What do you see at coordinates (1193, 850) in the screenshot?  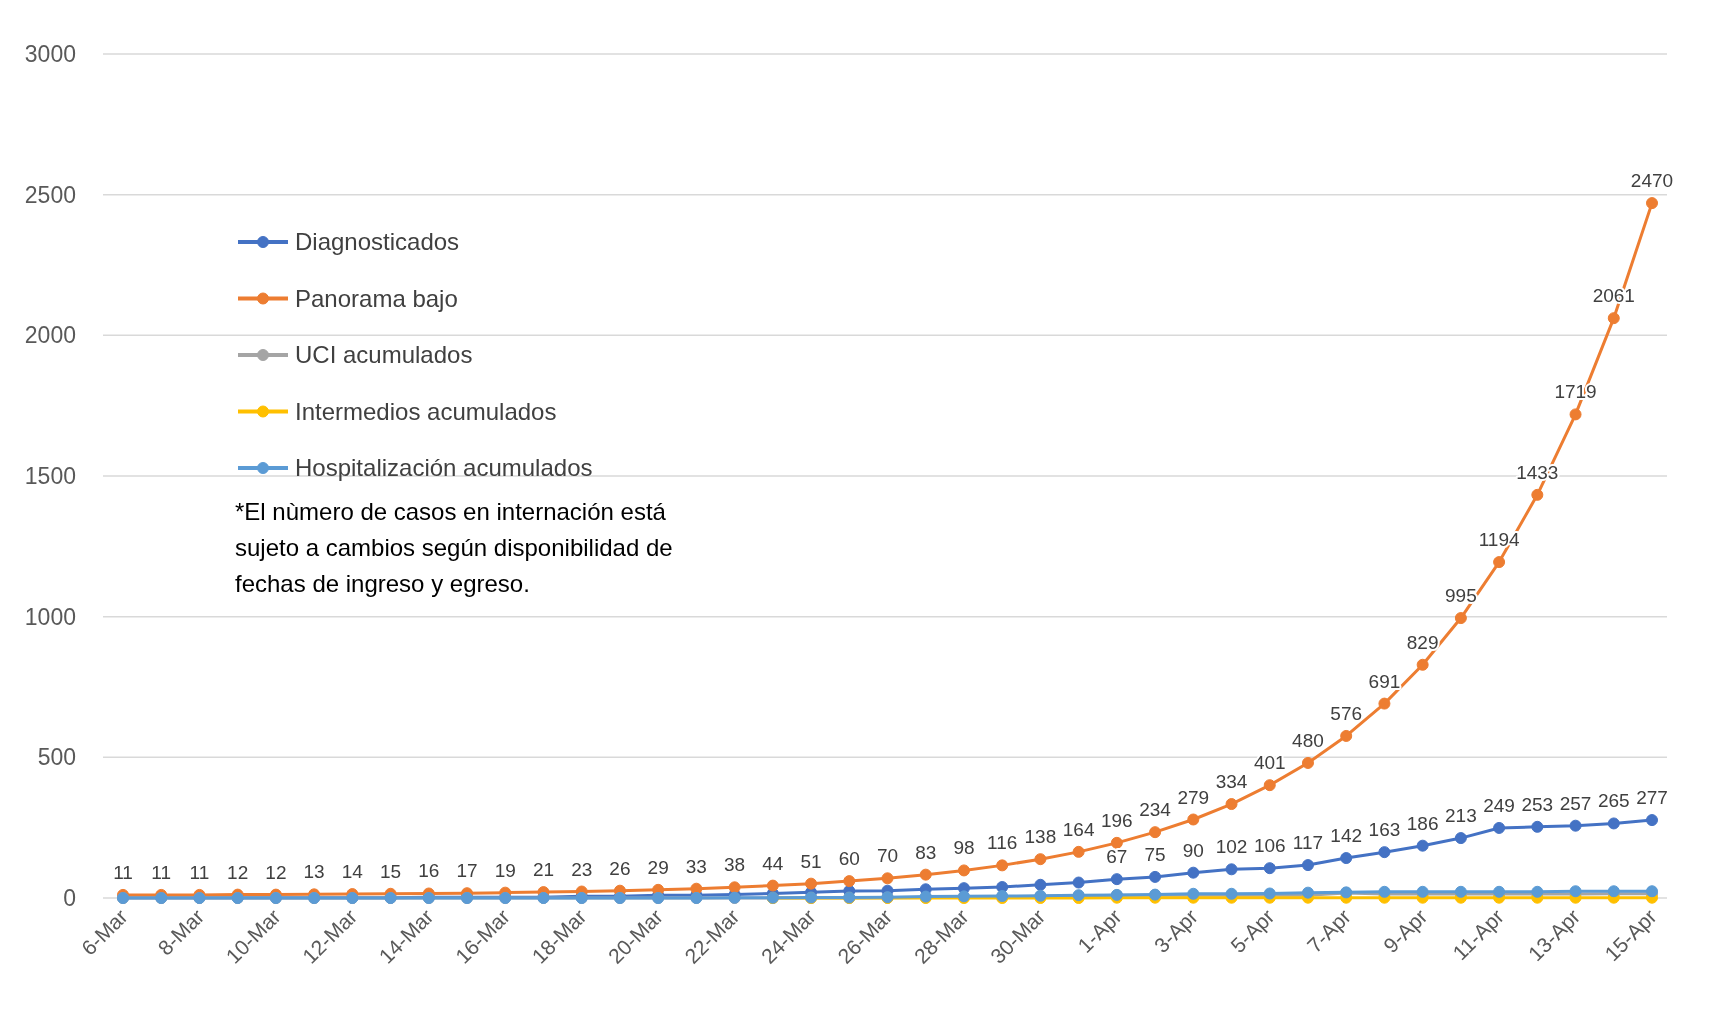 I see `data-label: 90` at bounding box center [1193, 850].